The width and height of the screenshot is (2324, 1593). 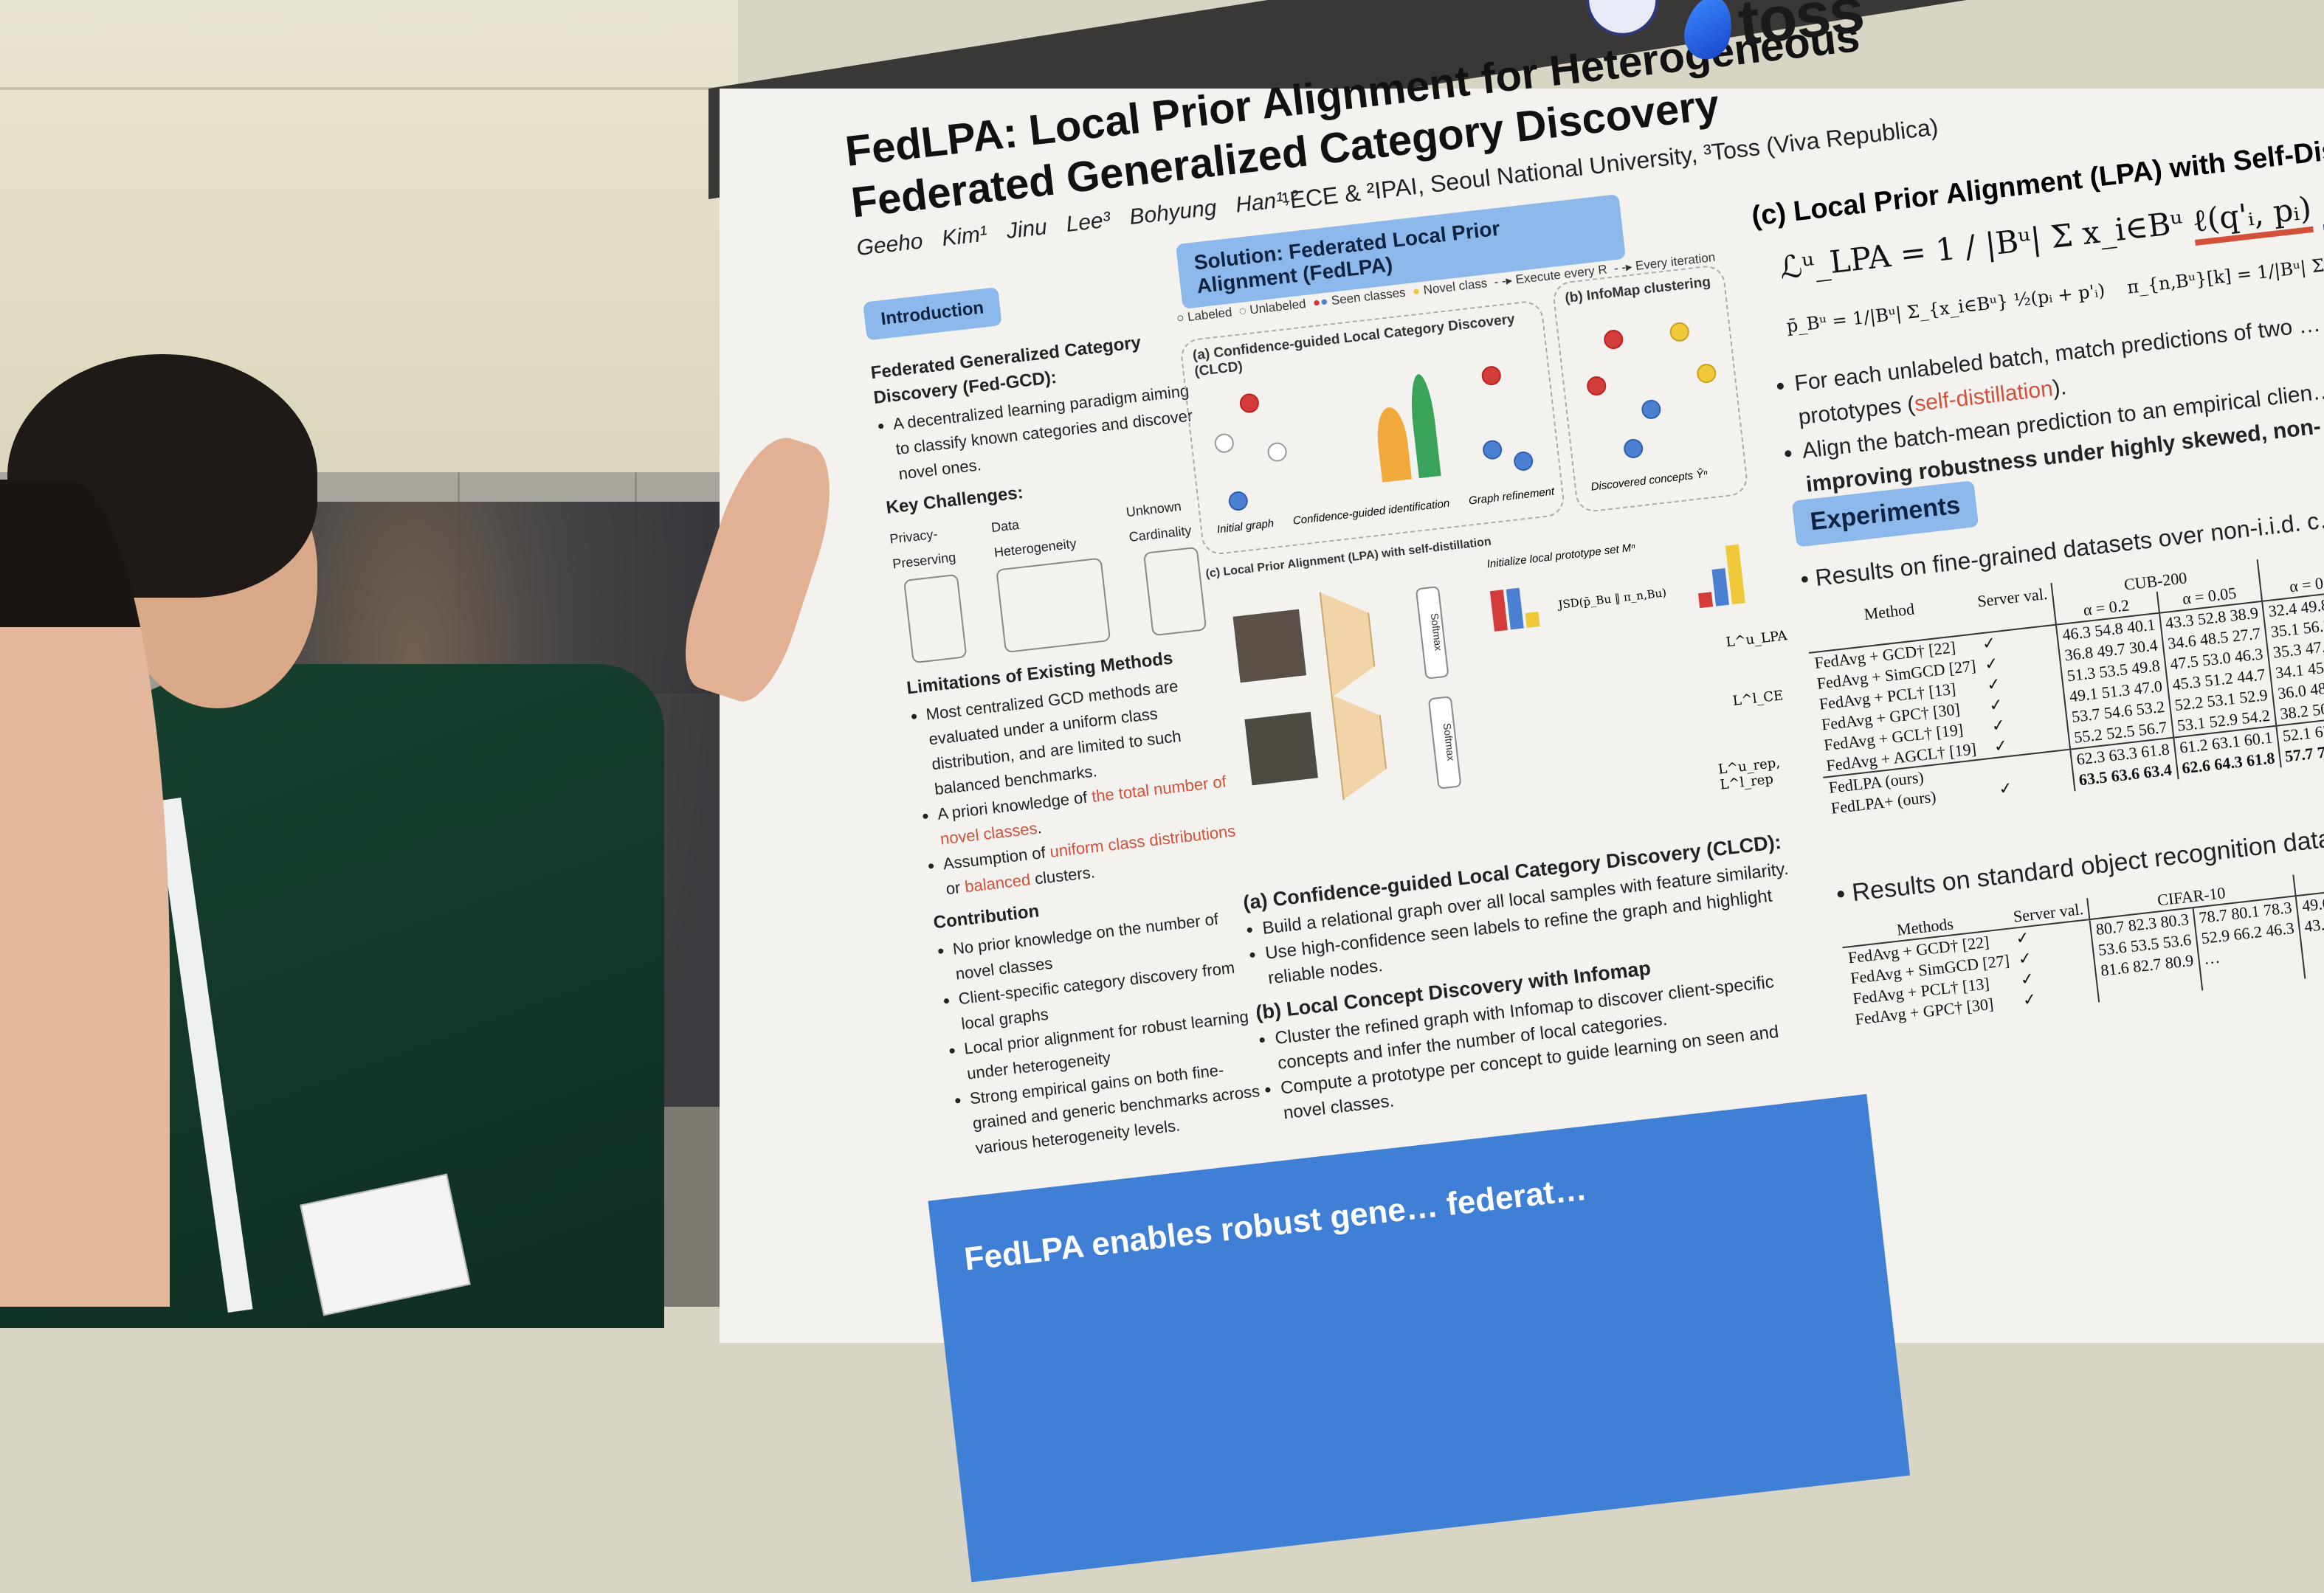 What do you see at coordinates (1058, 225) in the screenshot?
I see `author: Jinu Lee³` at bounding box center [1058, 225].